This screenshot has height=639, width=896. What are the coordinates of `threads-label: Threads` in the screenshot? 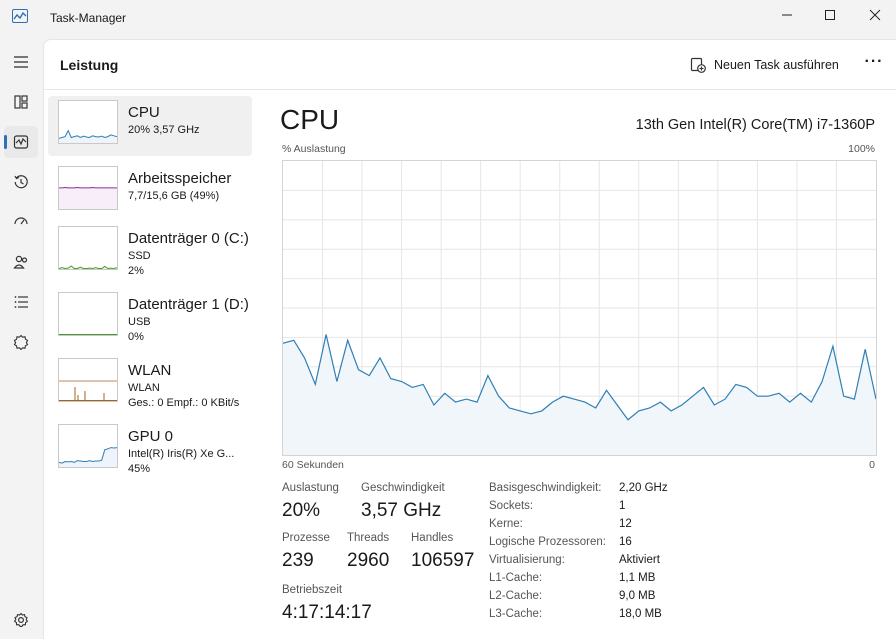 It's located at (368, 538).